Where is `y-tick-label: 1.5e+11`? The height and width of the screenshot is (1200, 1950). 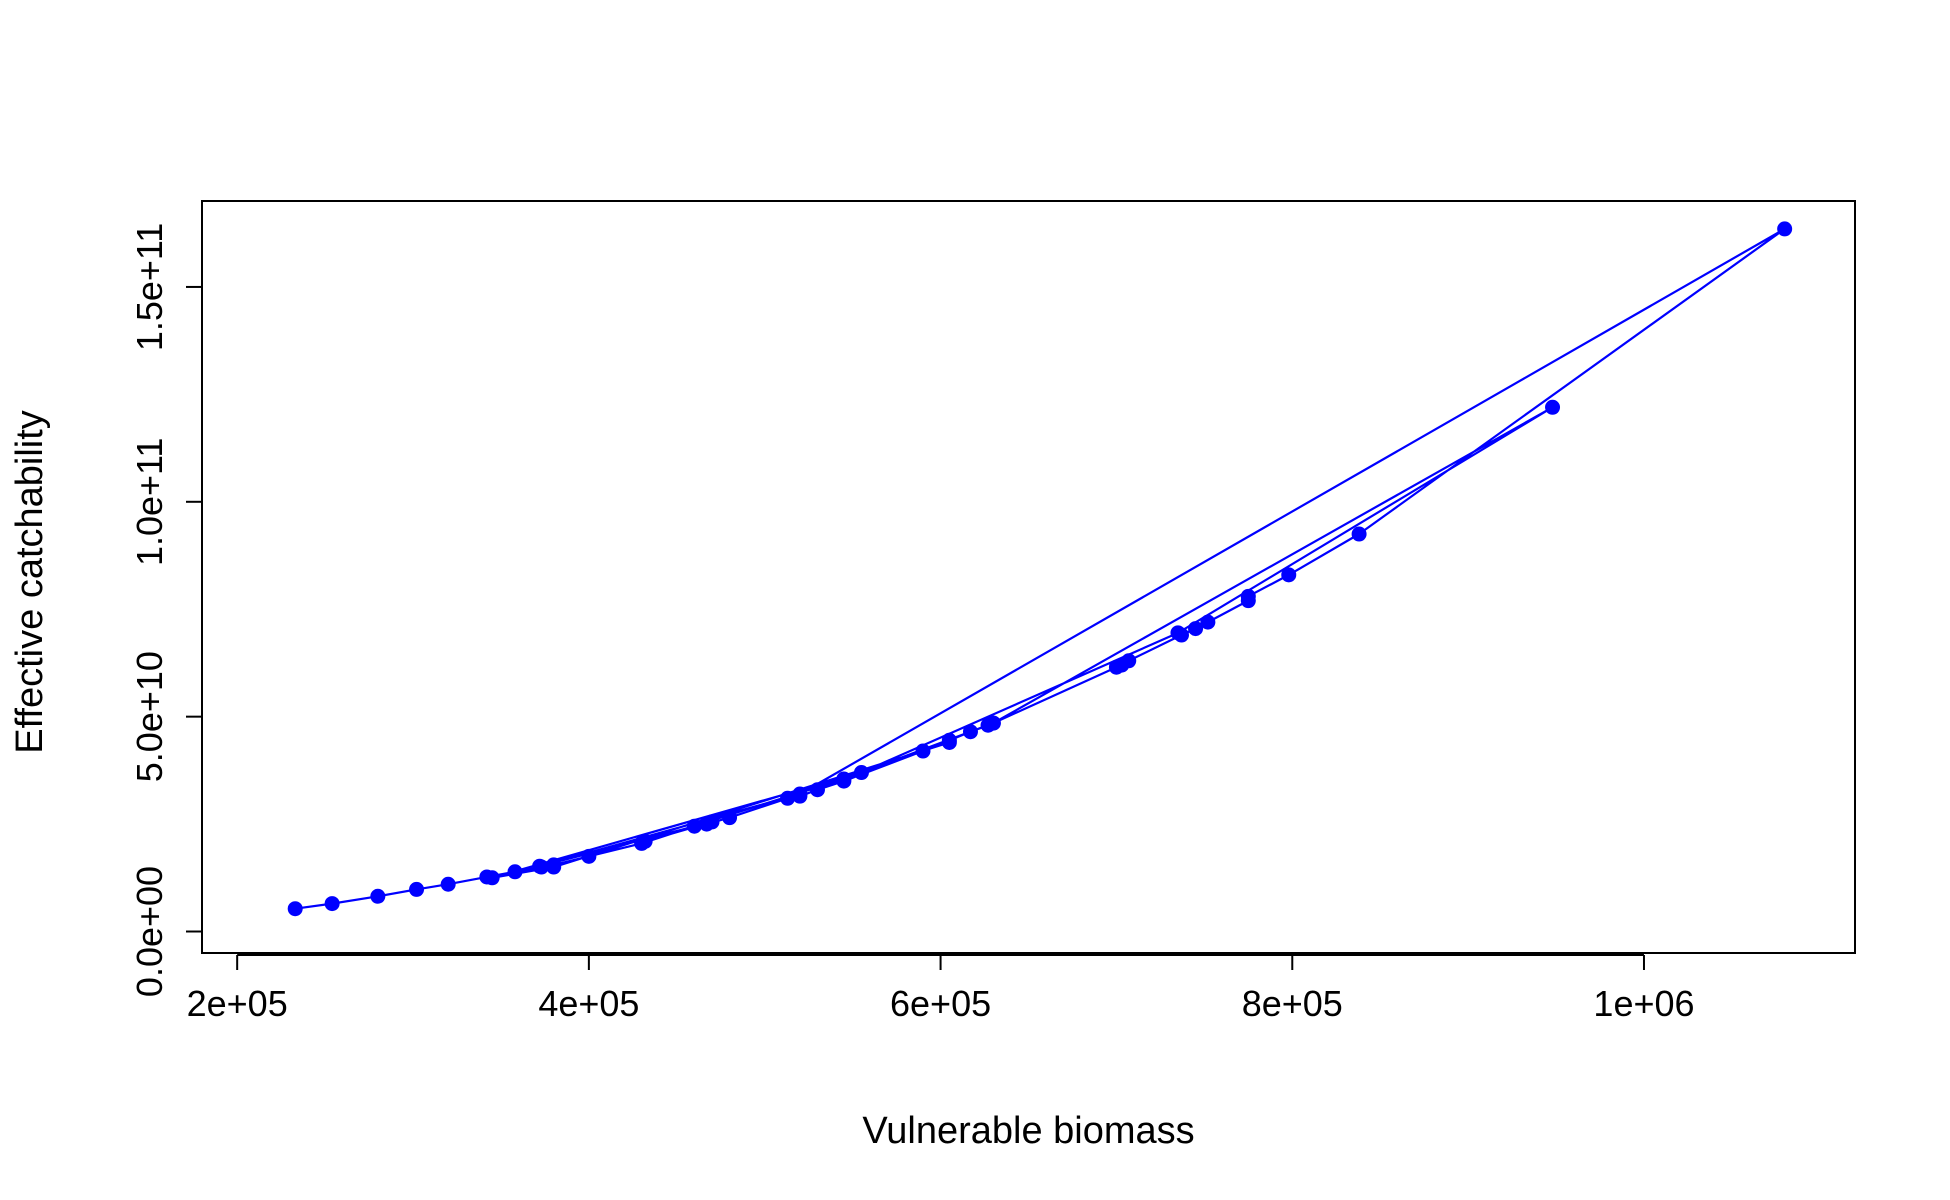 y-tick-label: 1.5e+11 is located at coordinates (149, 287).